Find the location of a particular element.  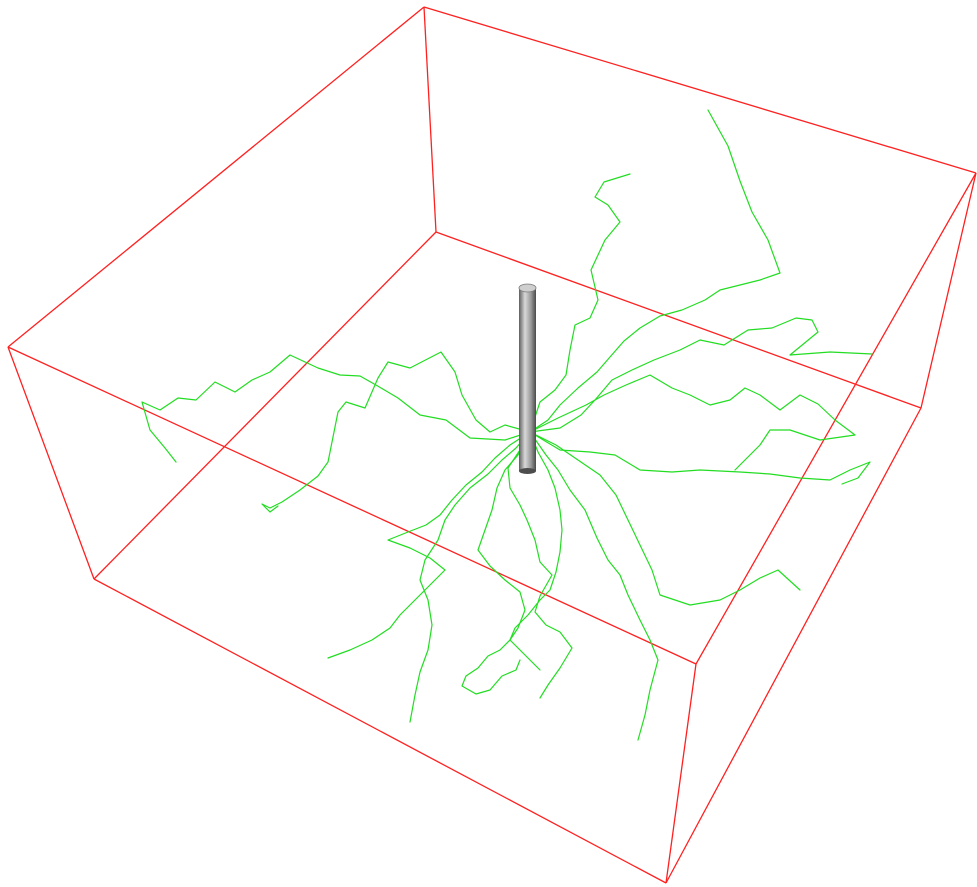

rod-body is located at coordinates (527, 379).